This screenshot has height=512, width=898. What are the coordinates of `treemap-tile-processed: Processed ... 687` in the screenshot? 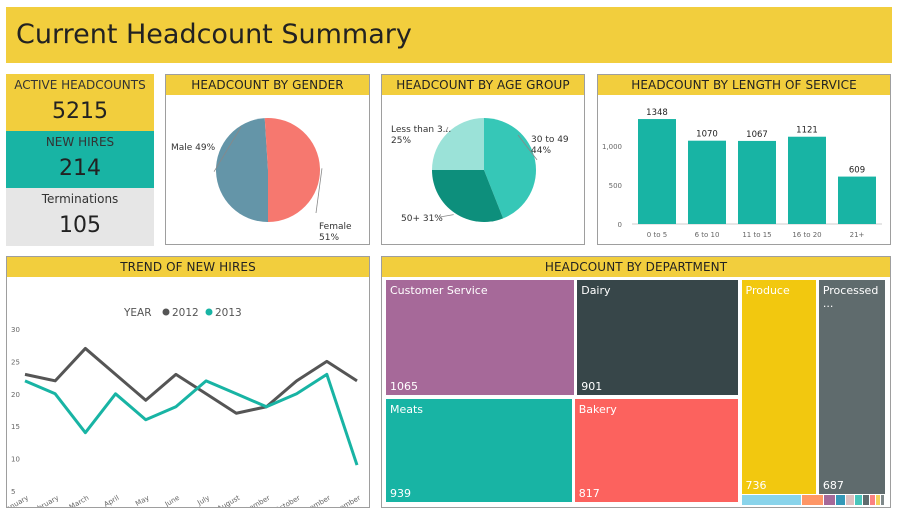 It's located at (851, 387).